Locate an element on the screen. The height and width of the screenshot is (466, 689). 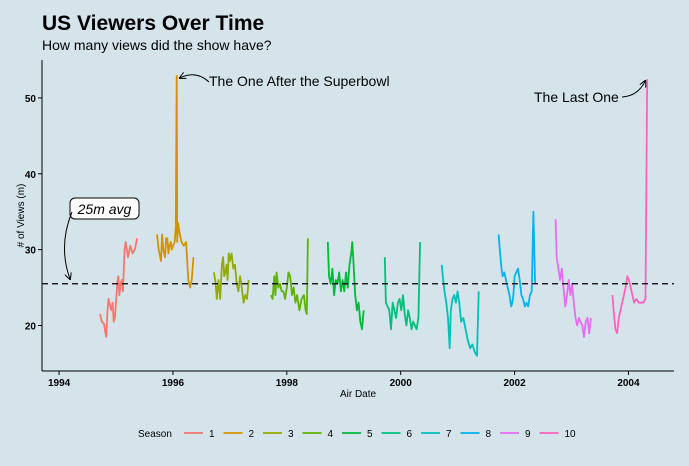
x-tick-label: 2004 is located at coordinates (628, 383).